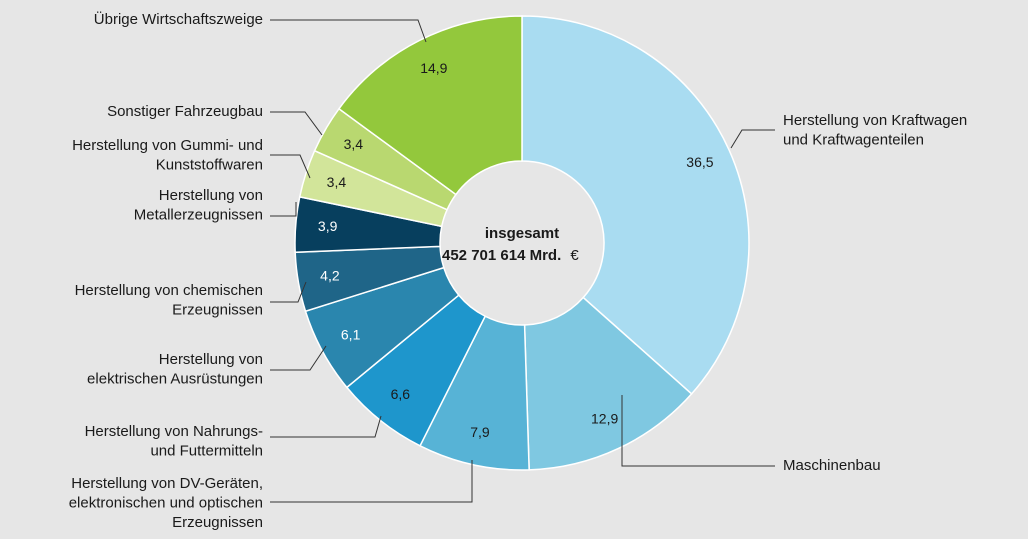 This screenshot has width=1028, height=539. What do you see at coordinates (351, 335) in the screenshot?
I see `value-label: 6,1` at bounding box center [351, 335].